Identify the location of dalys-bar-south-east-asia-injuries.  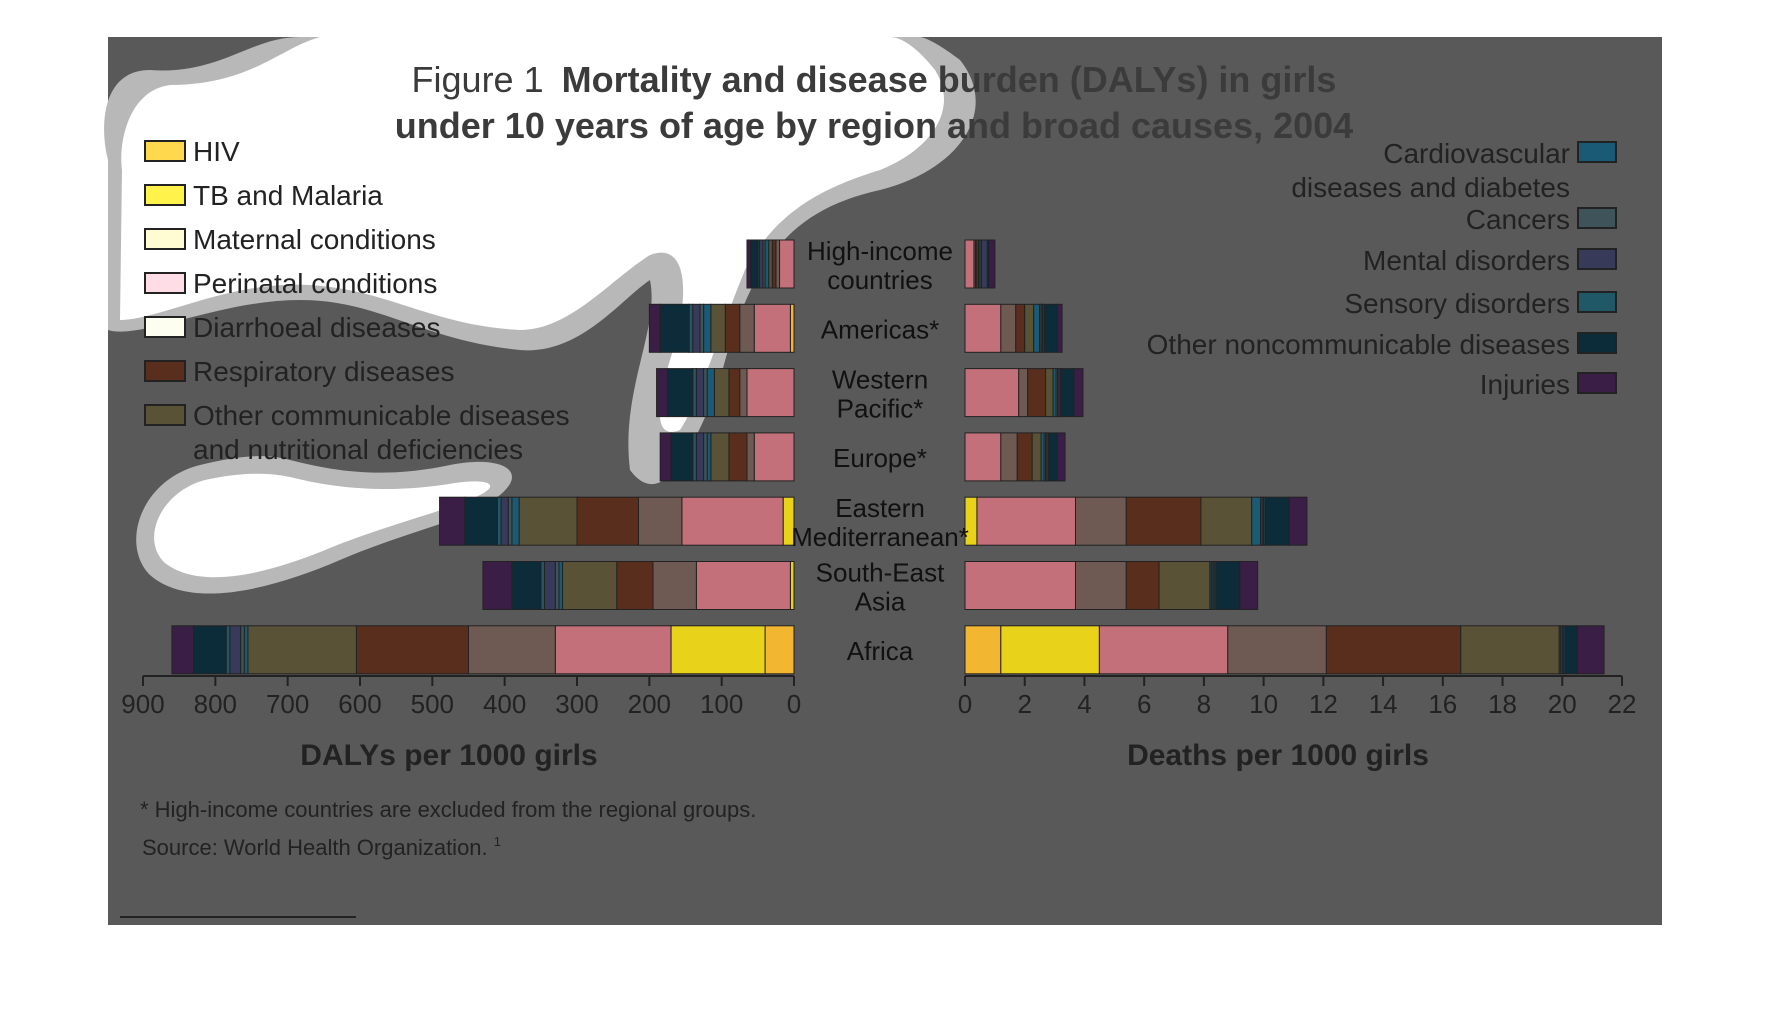
(497, 585).